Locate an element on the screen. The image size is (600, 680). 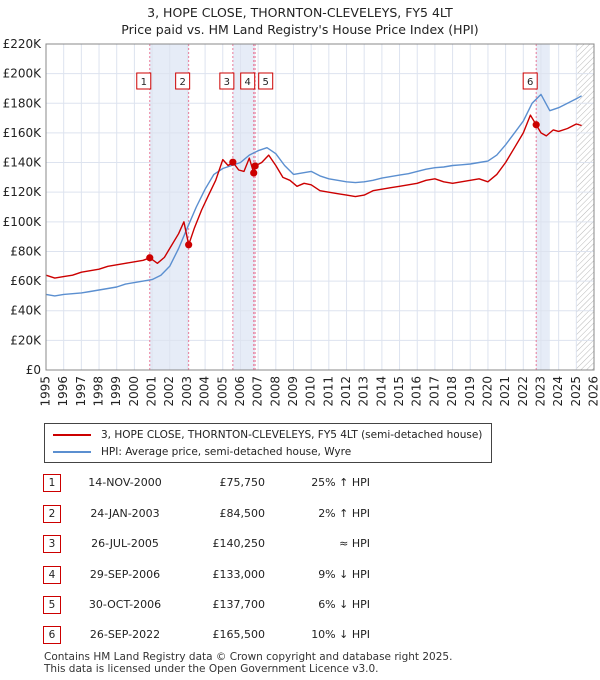
sale-price: £137,700 is located at coordinates (239, 604).